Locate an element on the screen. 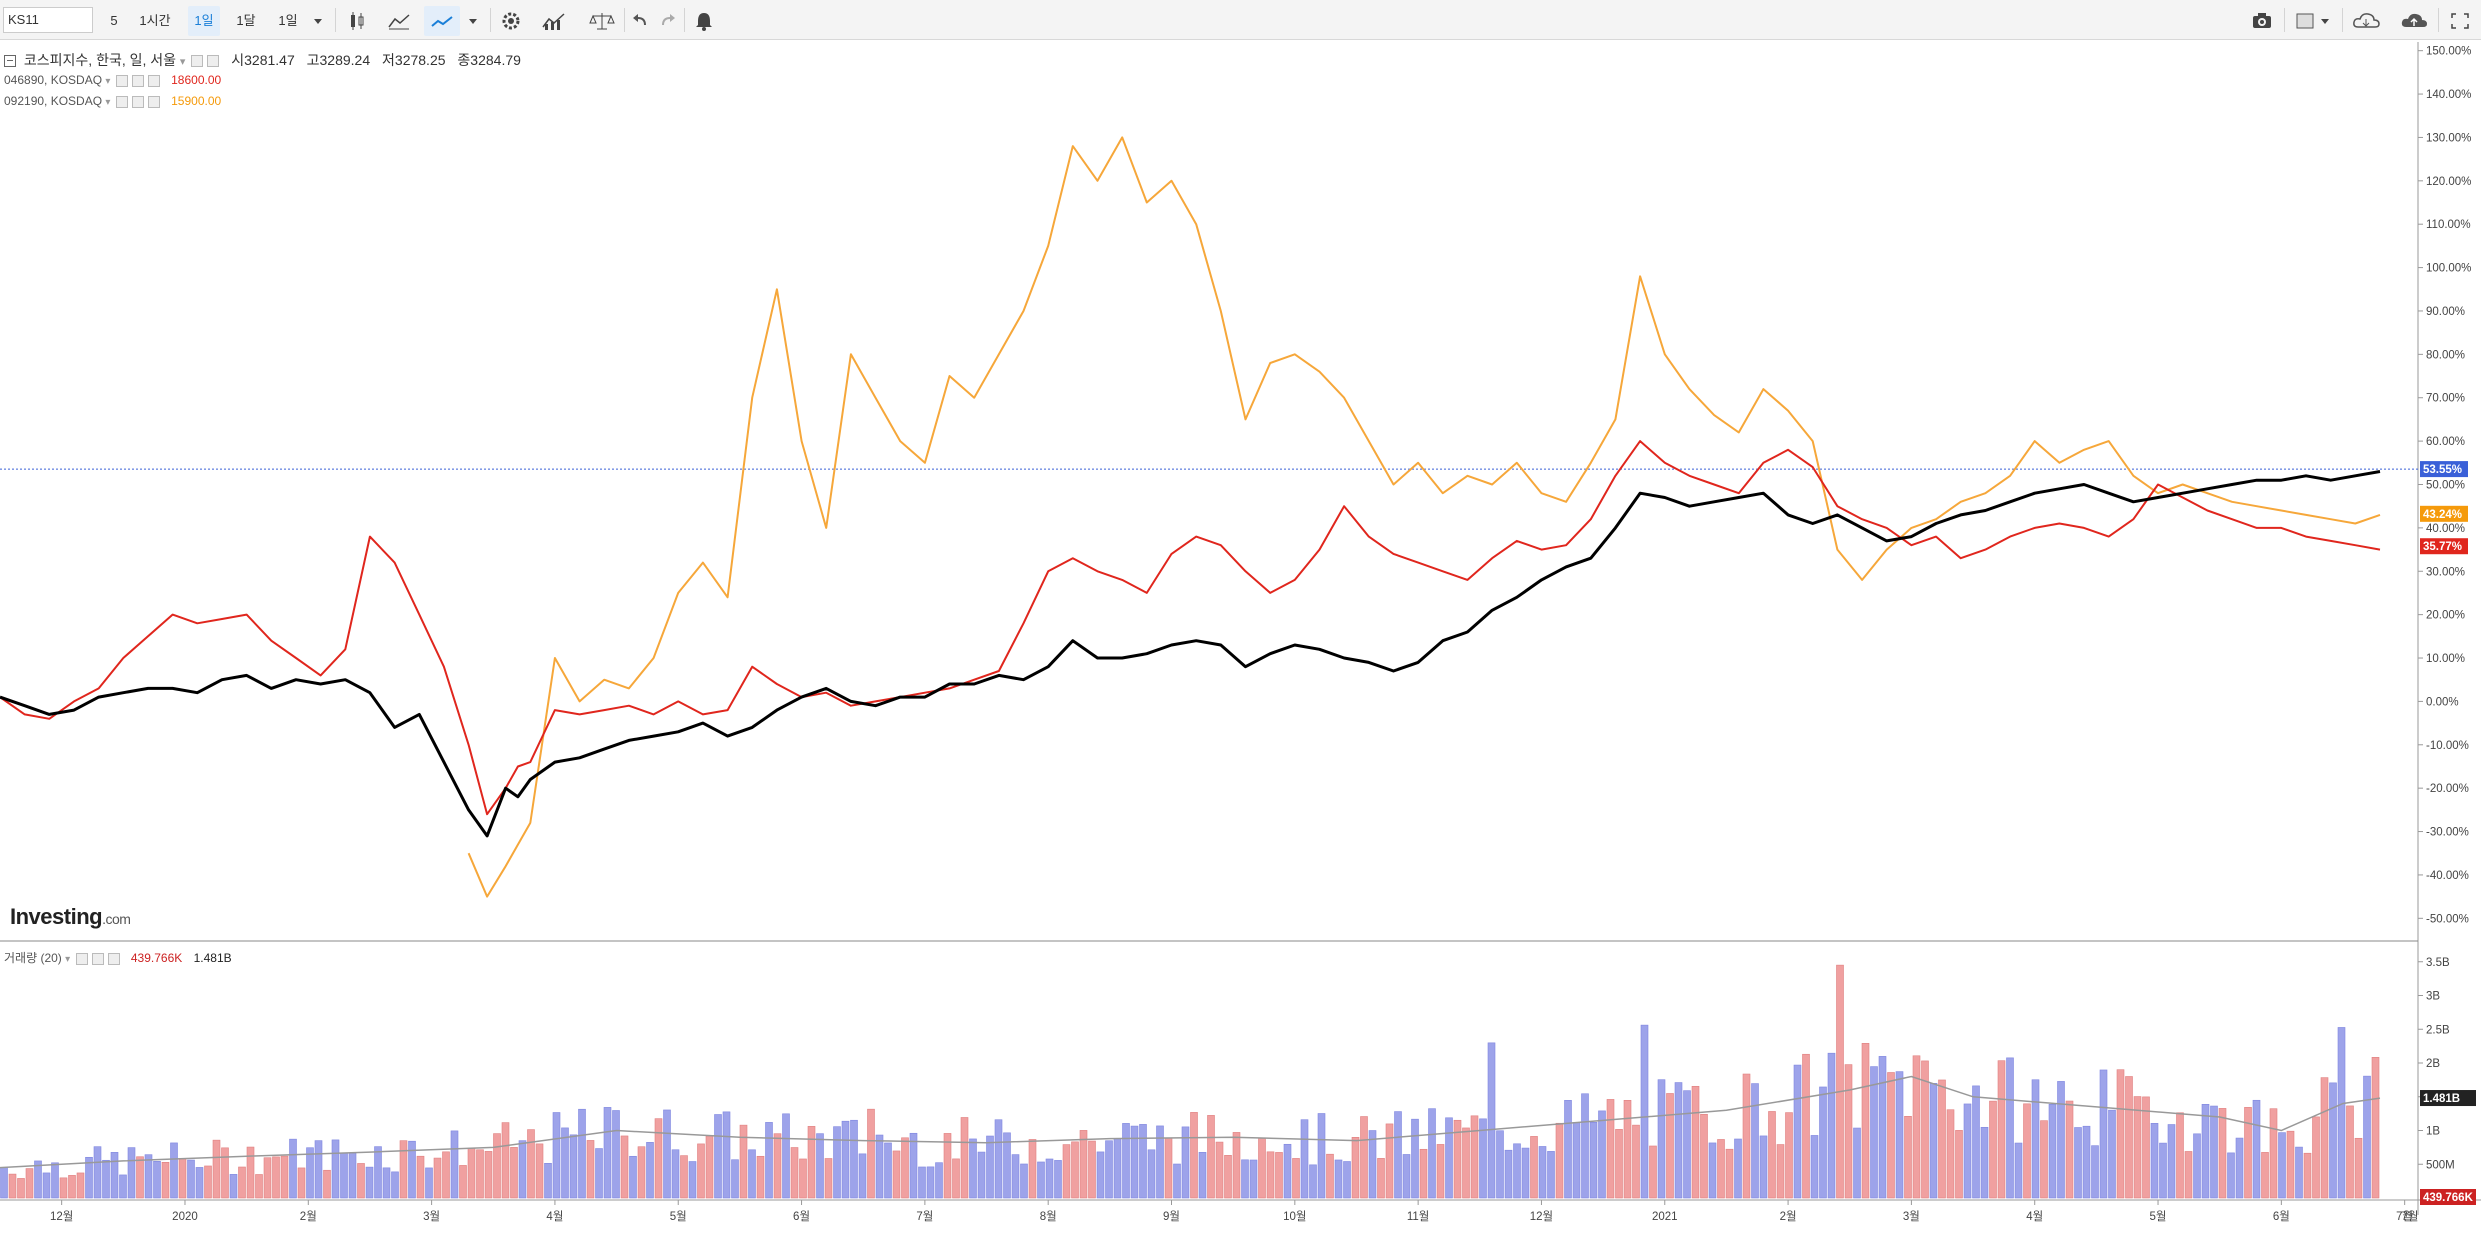  line-chart-button is located at coordinates (442, 21).